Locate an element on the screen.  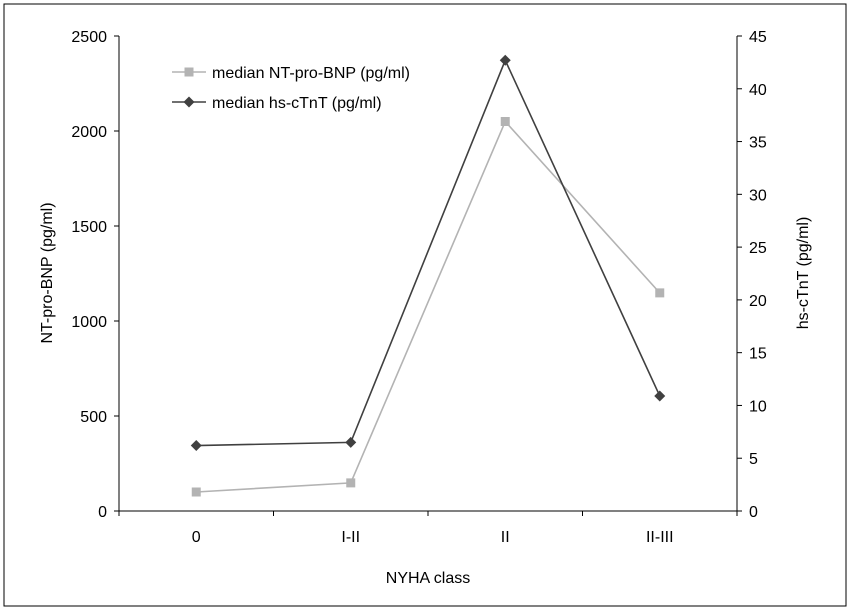
x-tick-label: II is located at coordinates (505, 537).